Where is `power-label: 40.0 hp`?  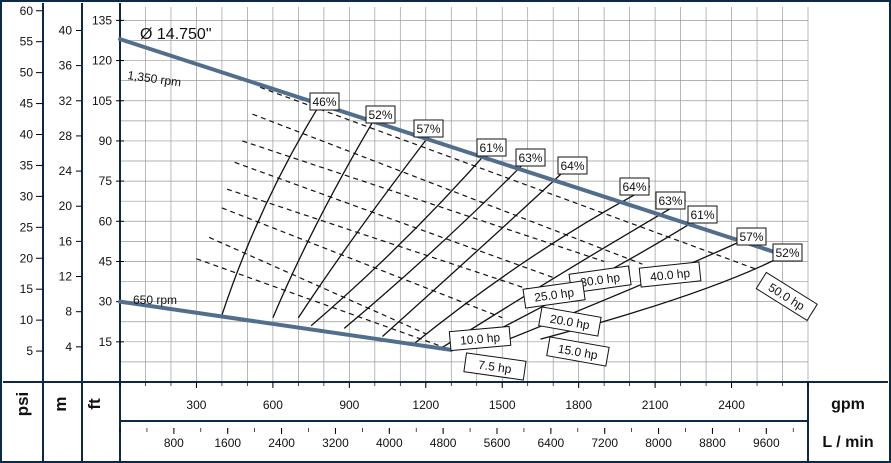
power-label: 40.0 hp is located at coordinates (670, 274).